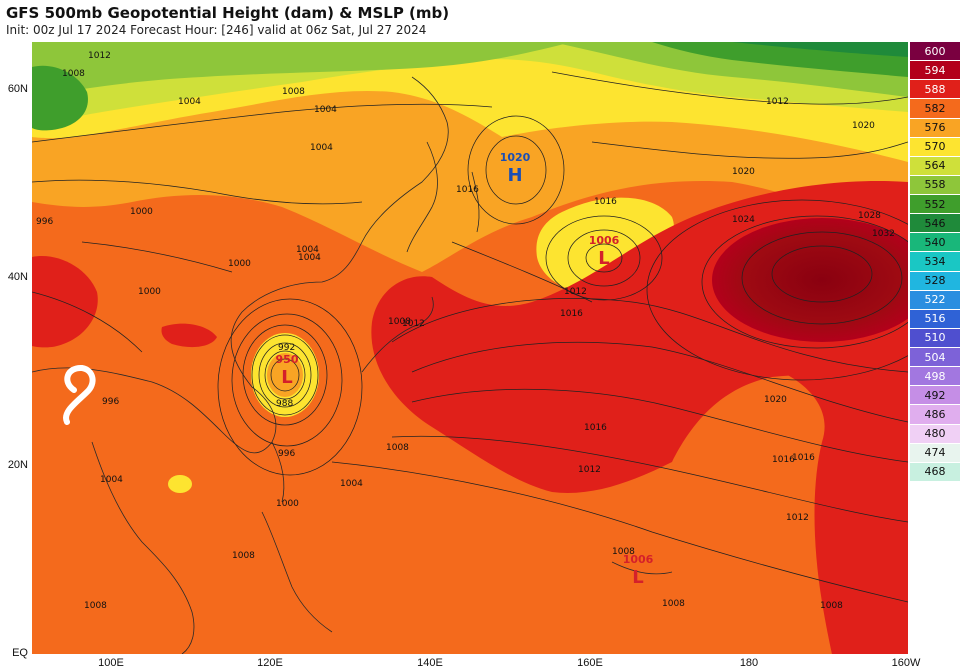 Image resolution: width=960 pixels, height=672 pixels. I want to click on typhoon-l: L, so click(286, 377).